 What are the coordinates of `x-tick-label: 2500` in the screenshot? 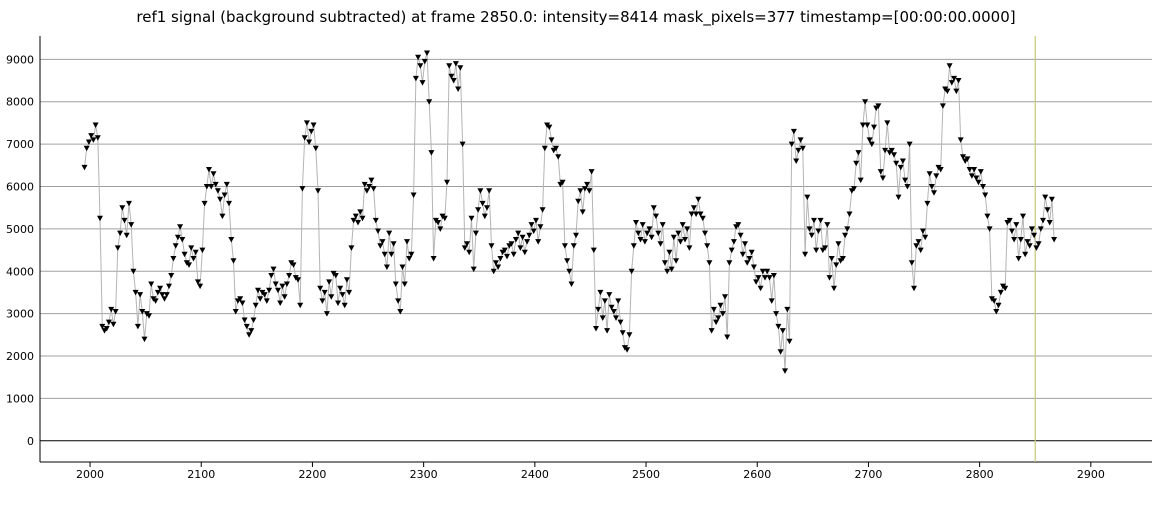 It's located at (646, 474).